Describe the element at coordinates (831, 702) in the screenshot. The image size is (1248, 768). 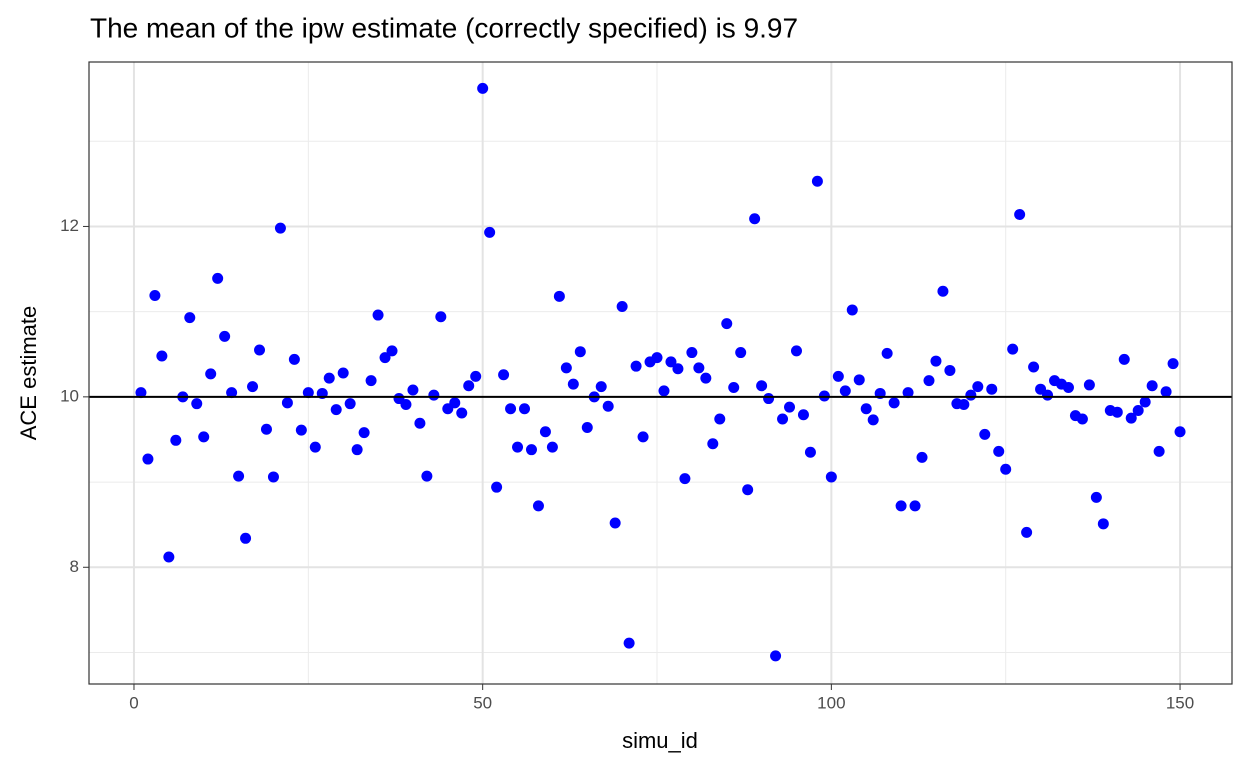
I see `x-tick-label: 100` at that location.